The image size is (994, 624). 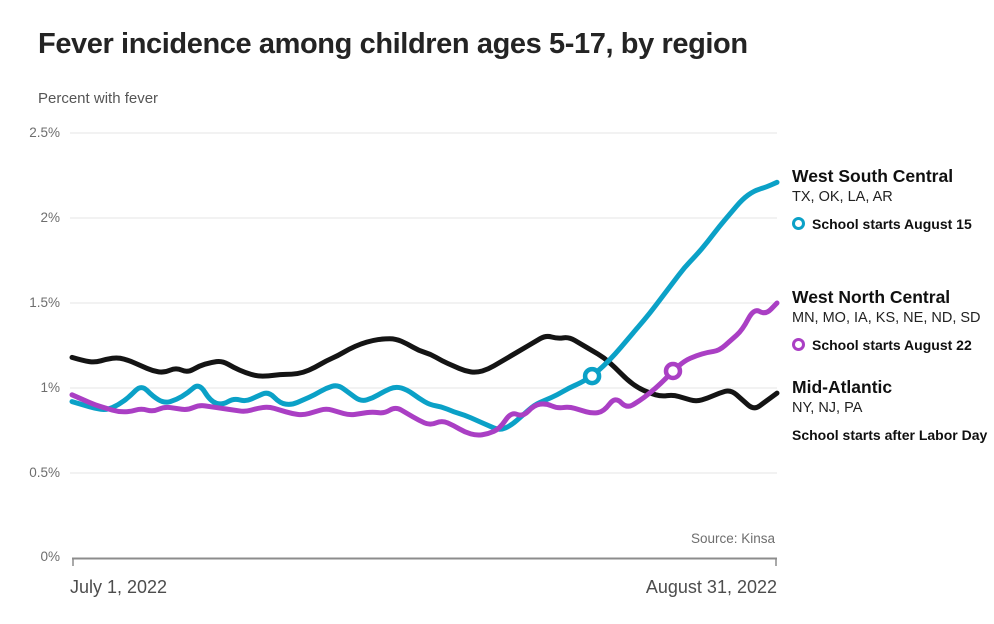 I want to click on x-axis-start-label: July 1, 2022, so click(x=119, y=587).